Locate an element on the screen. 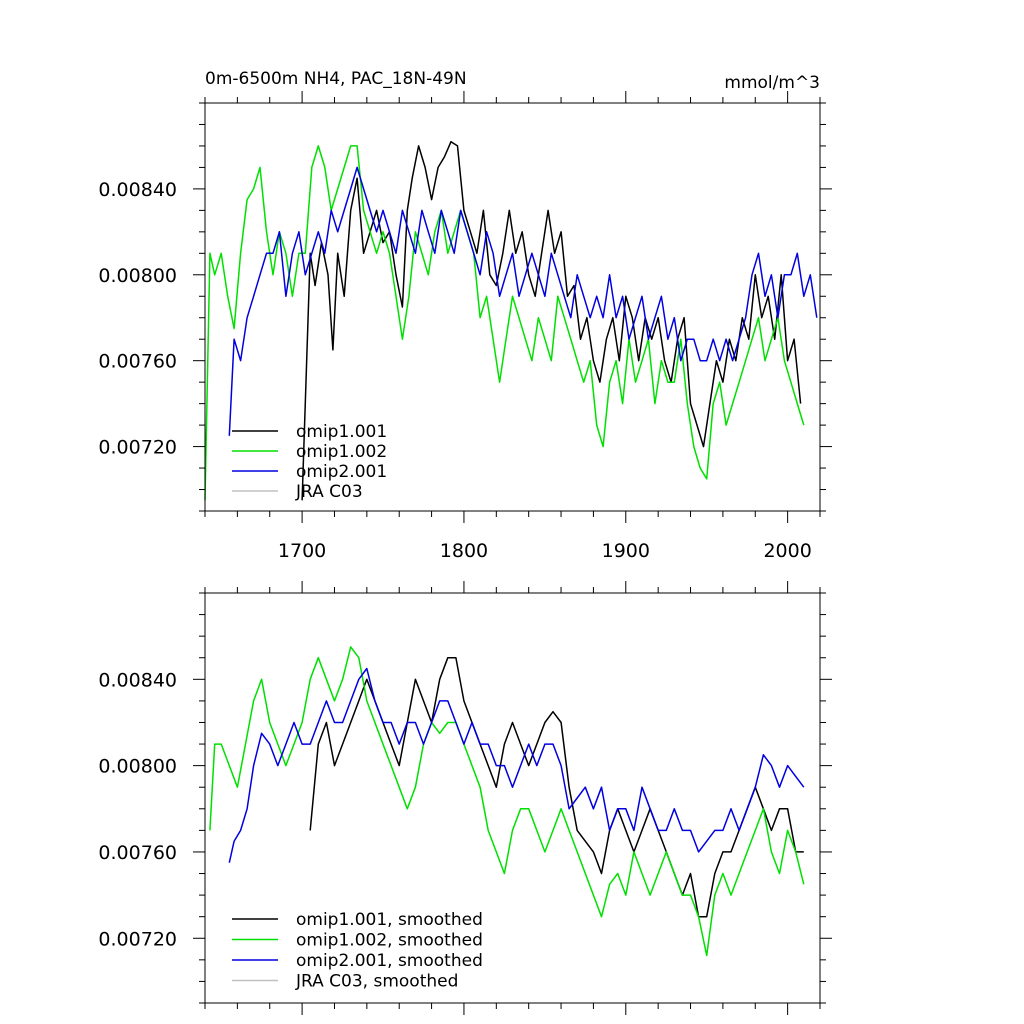 The height and width of the screenshot is (1024, 1024). top-ytick-label: 0.00760 is located at coordinates (137, 362).